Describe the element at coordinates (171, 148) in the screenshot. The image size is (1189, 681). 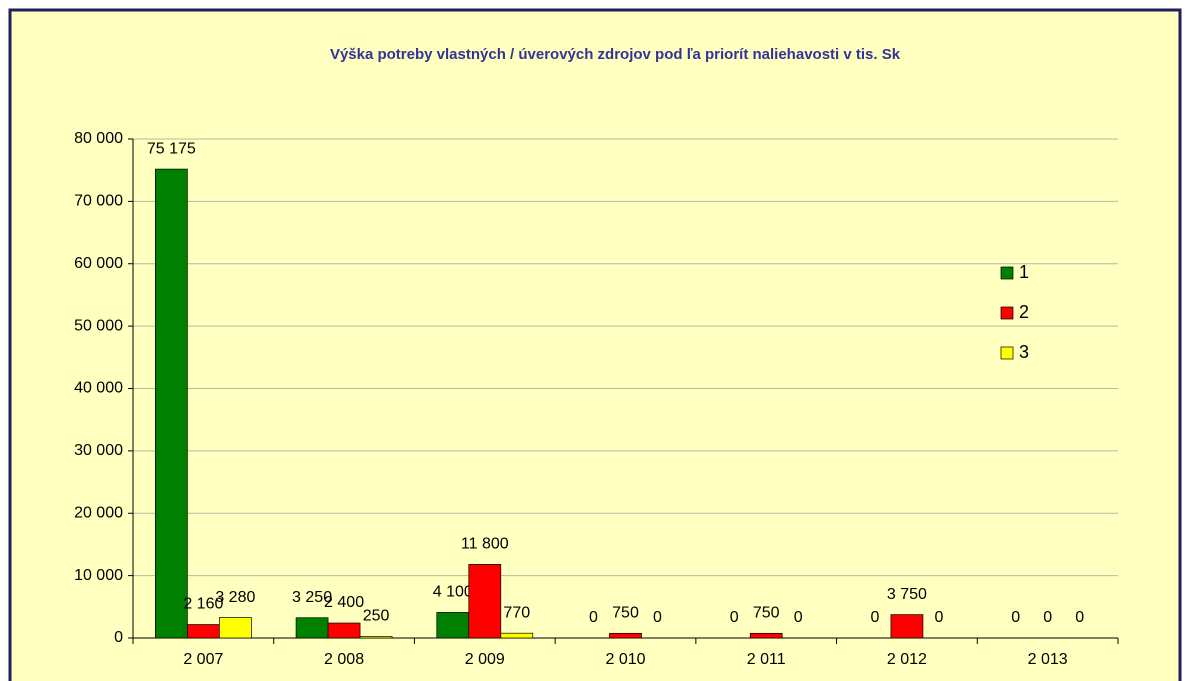
I see `value-label: 75 175` at that location.